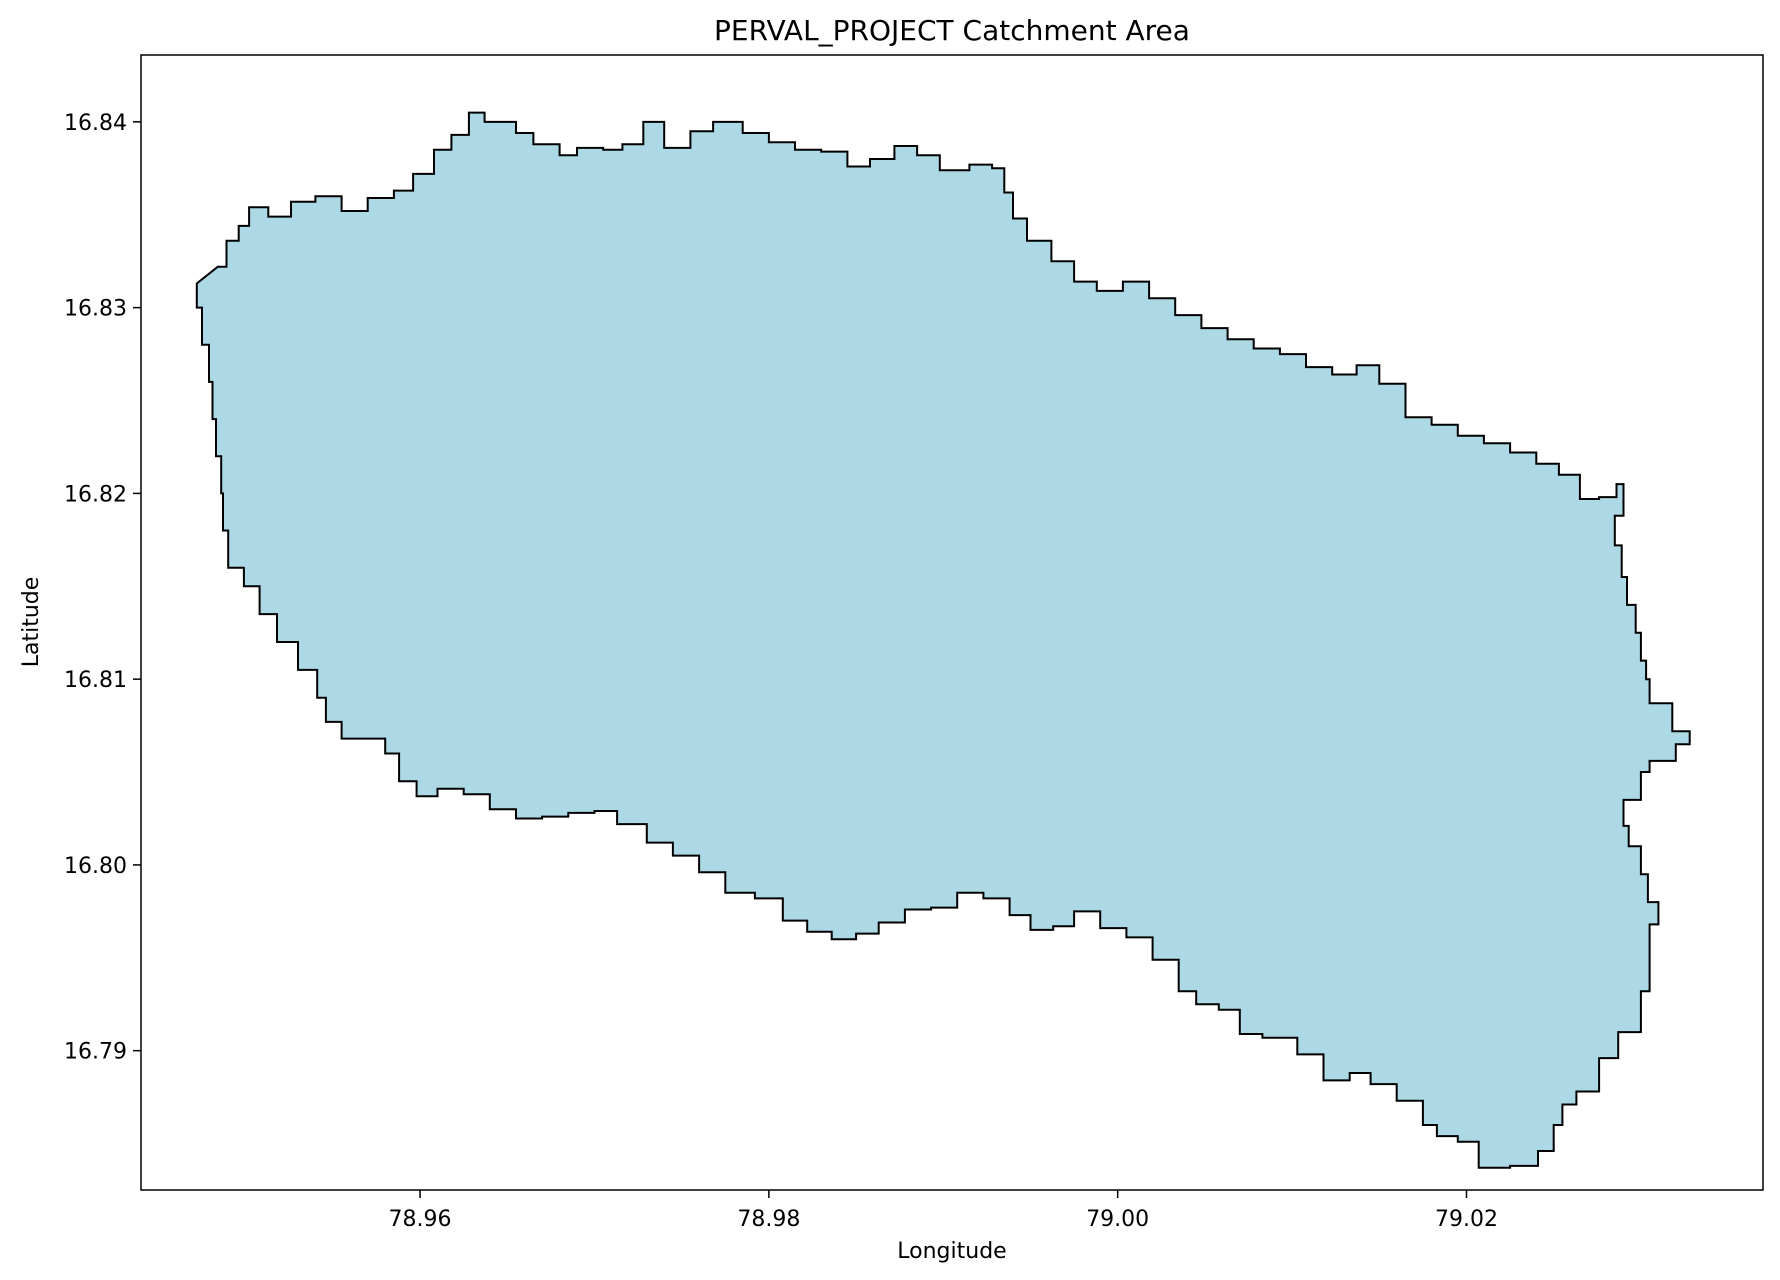 This screenshot has width=1780, height=1280. What do you see at coordinates (95, 123) in the screenshot?
I see `y-tick-label: 16.84` at bounding box center [95, 123].